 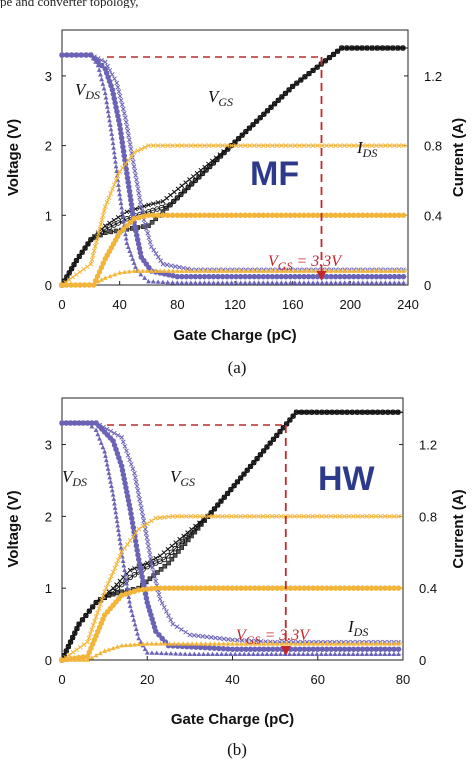 I want to click on vgs-label: VGS, so click(x=182, y=478).